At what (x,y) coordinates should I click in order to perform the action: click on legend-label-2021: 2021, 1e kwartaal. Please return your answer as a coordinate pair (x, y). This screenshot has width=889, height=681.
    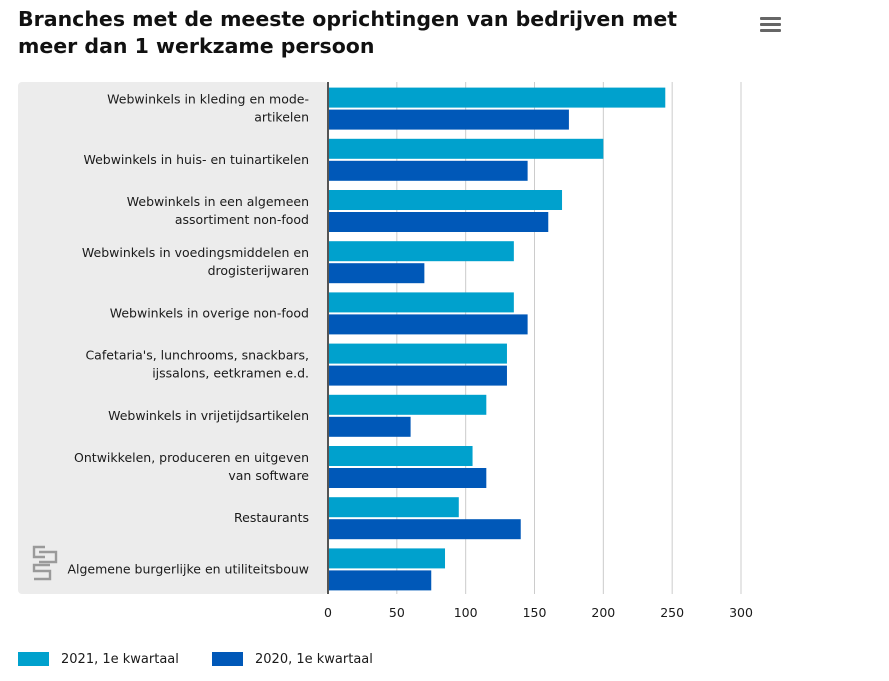
    Looking at the image, I should click on (120, 659).